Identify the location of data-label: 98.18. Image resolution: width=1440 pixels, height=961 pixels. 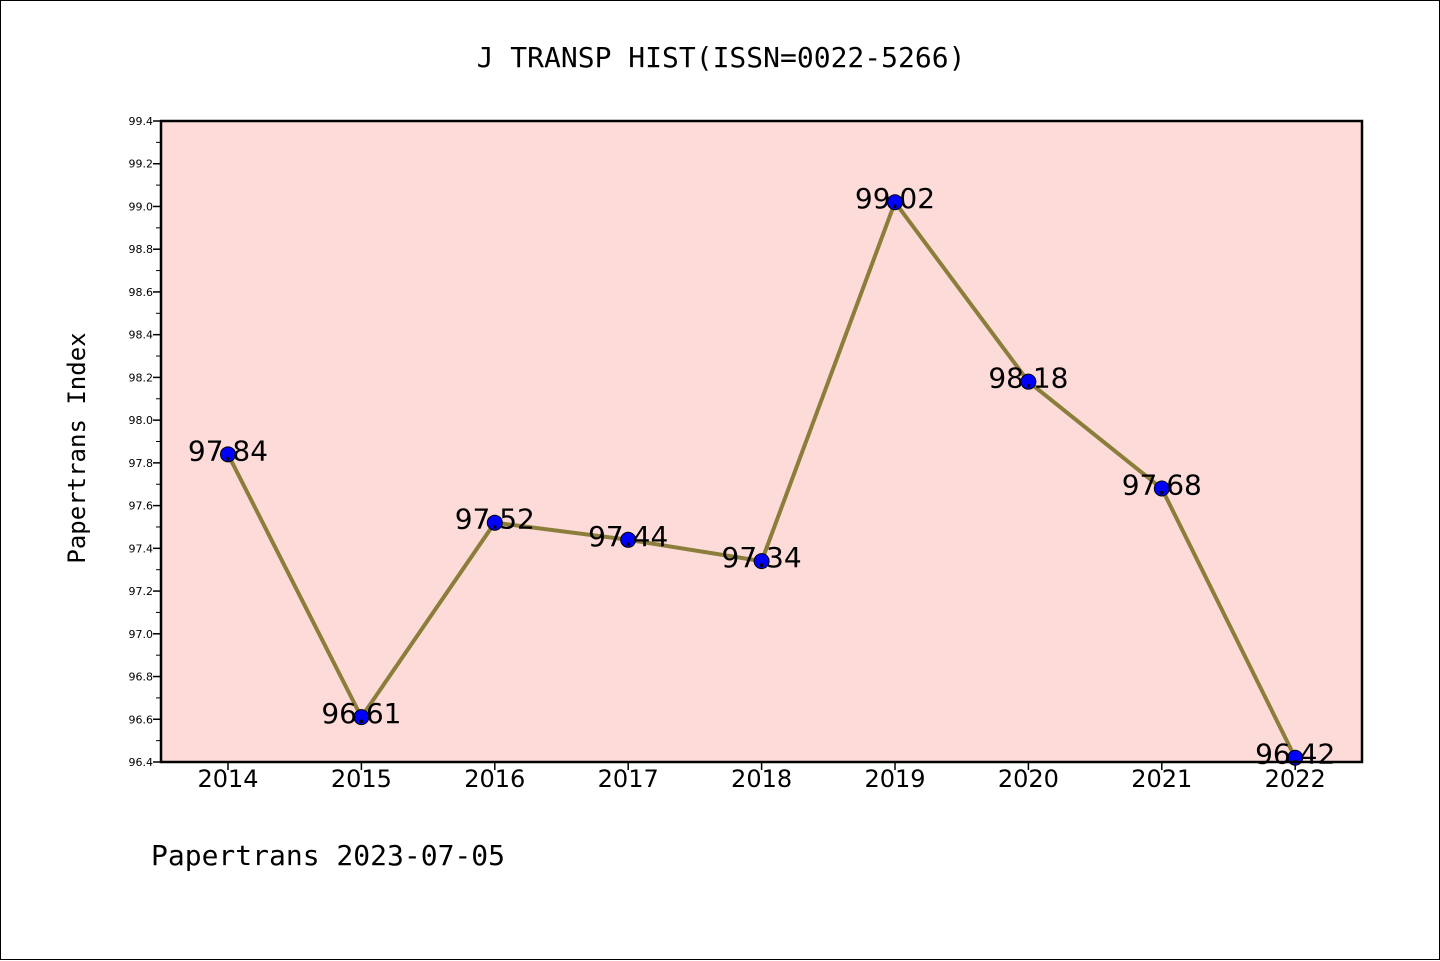
(1028, 378).